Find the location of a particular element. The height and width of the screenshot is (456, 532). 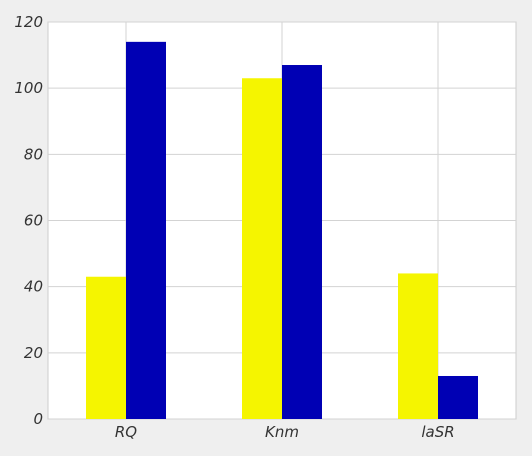

y-axis-ticks: 0 20 40 60 80 100 120 is located at coordinates (28, 220).